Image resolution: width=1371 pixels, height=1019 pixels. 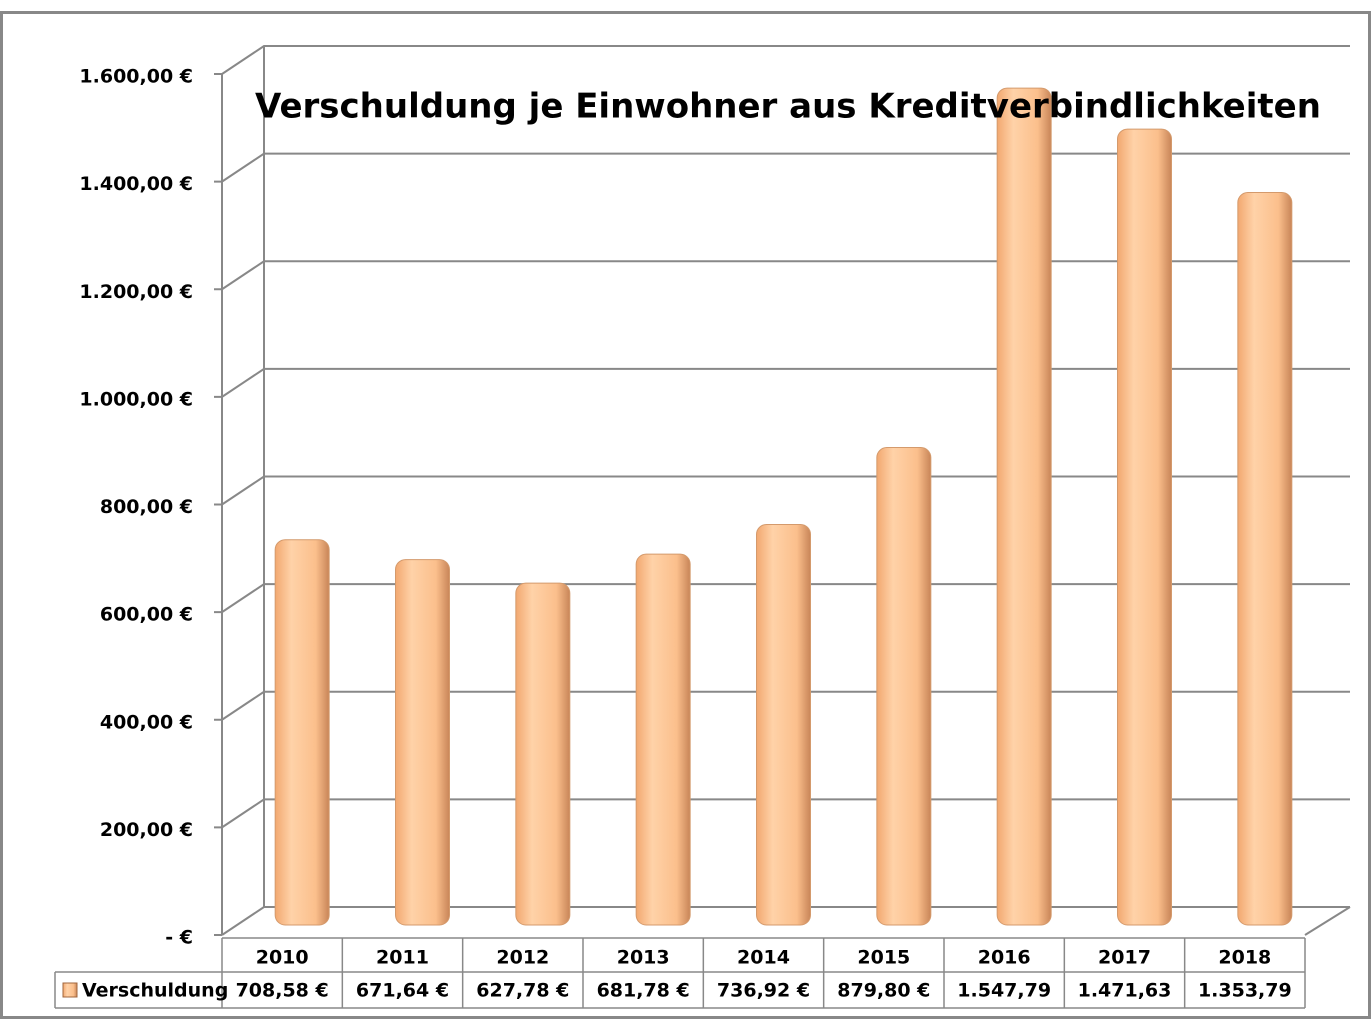 What do you see at coordinates (1004, 991) in the screenshot?
I see `data-table-value: 1.547,79` at bounding box center [1004, 991].